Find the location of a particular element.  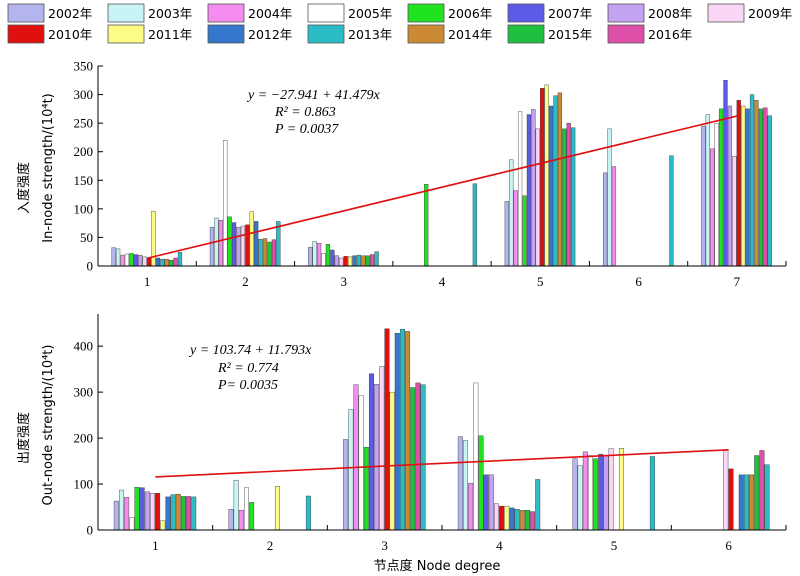

bar-p1-s10-c3 is located at coordinates (512, 519).